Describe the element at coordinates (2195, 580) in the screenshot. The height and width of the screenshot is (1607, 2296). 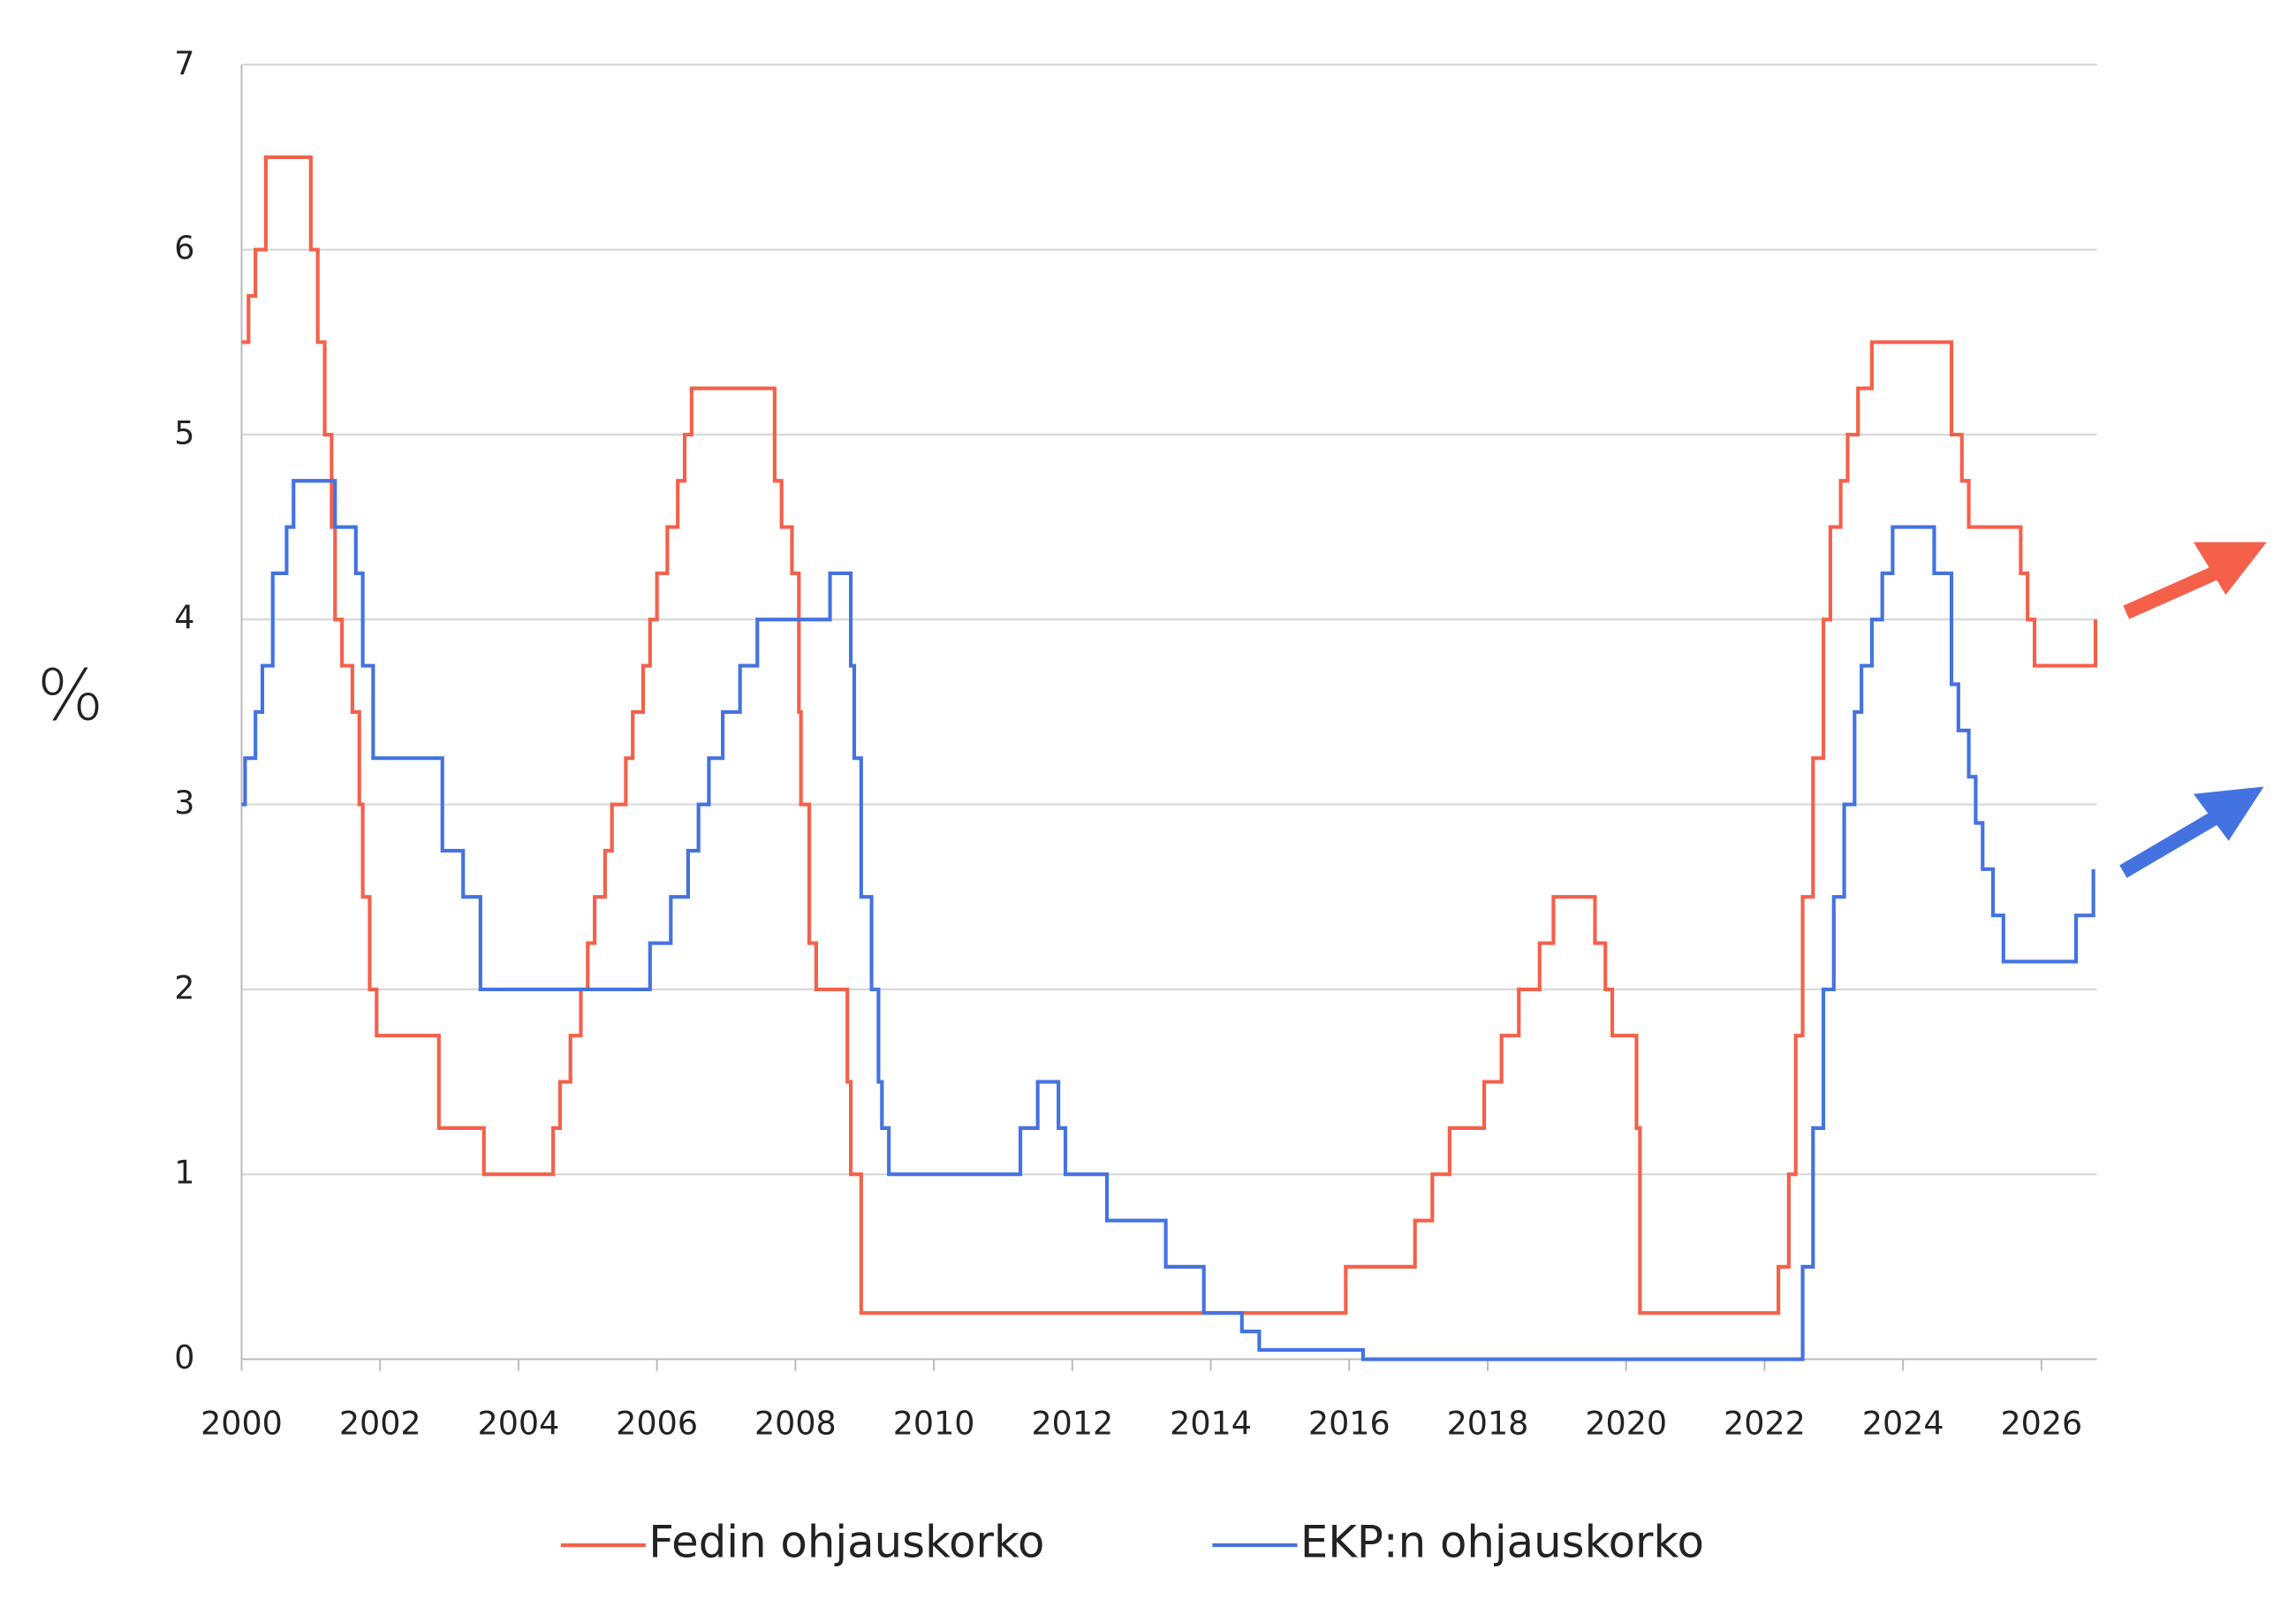
I see `arrow-fed` at that location.